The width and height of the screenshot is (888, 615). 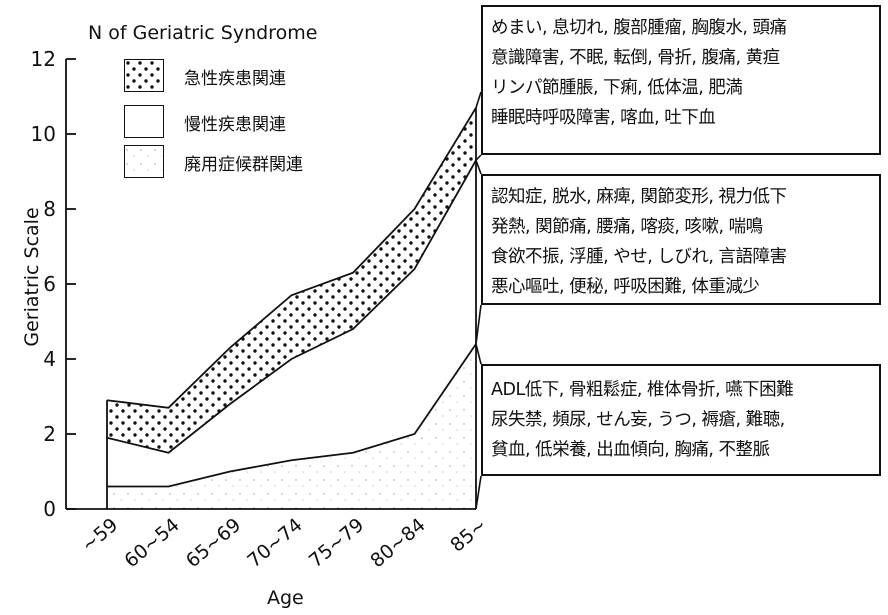 What do you see at coordinates (274, 543) in the screenshot?
I see `x-tick-label: 70~74` at bounding box center [274, 543].